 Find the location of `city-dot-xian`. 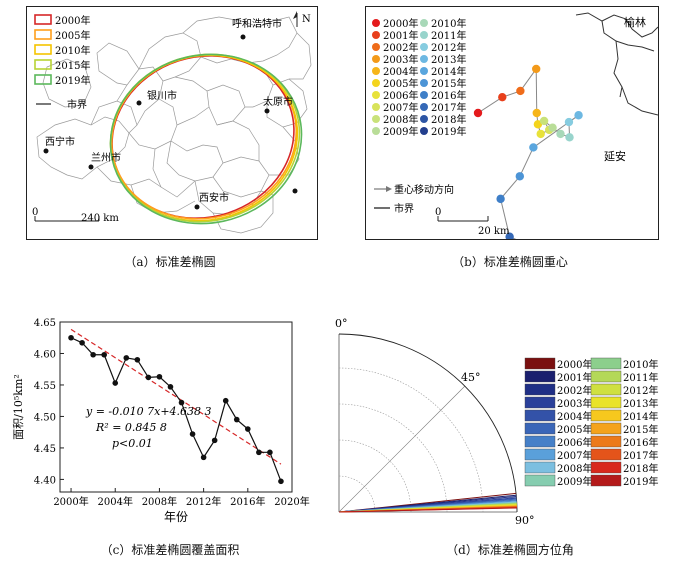

city-dot-xian is located at coordinates (197, 207).